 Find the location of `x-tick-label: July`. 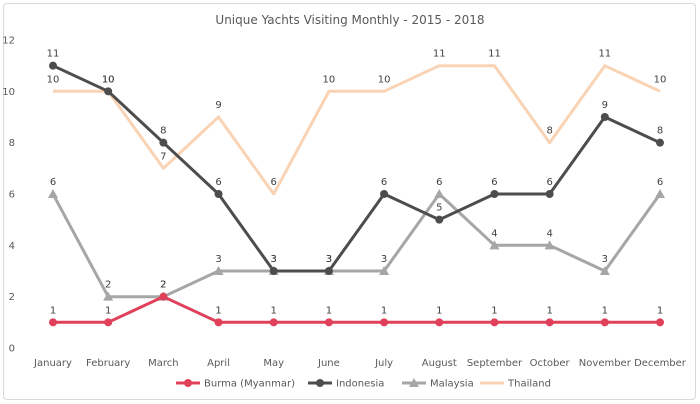

x-tick-label: July is located at coordinates (383, 363).